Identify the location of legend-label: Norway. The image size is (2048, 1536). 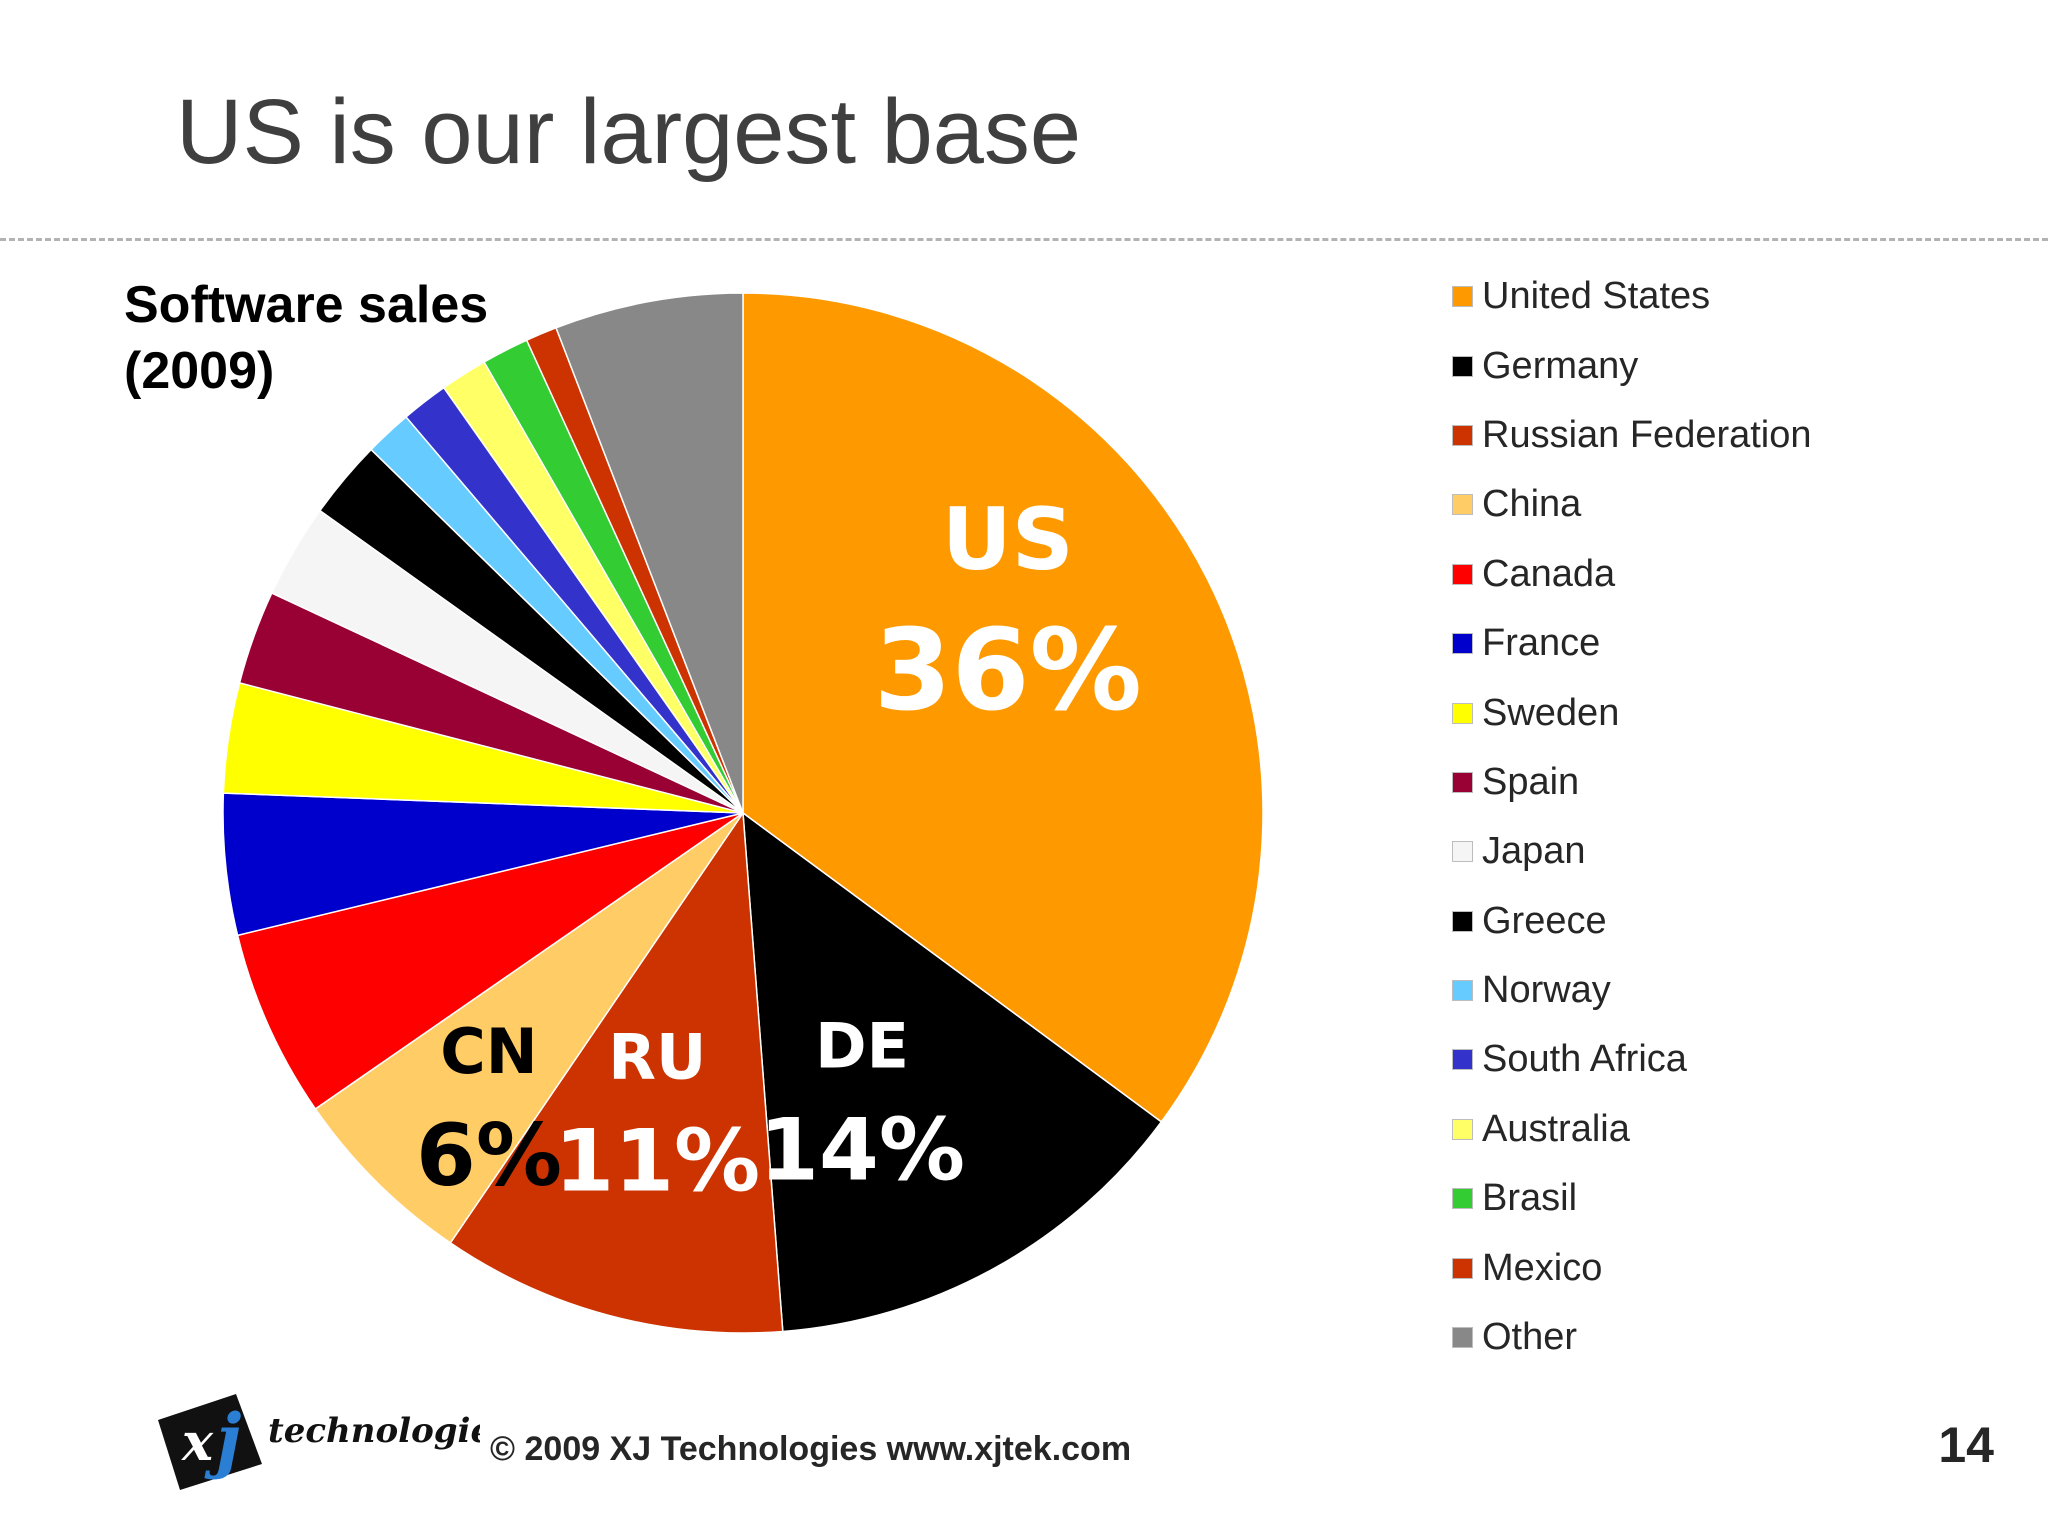
(1546, 990).